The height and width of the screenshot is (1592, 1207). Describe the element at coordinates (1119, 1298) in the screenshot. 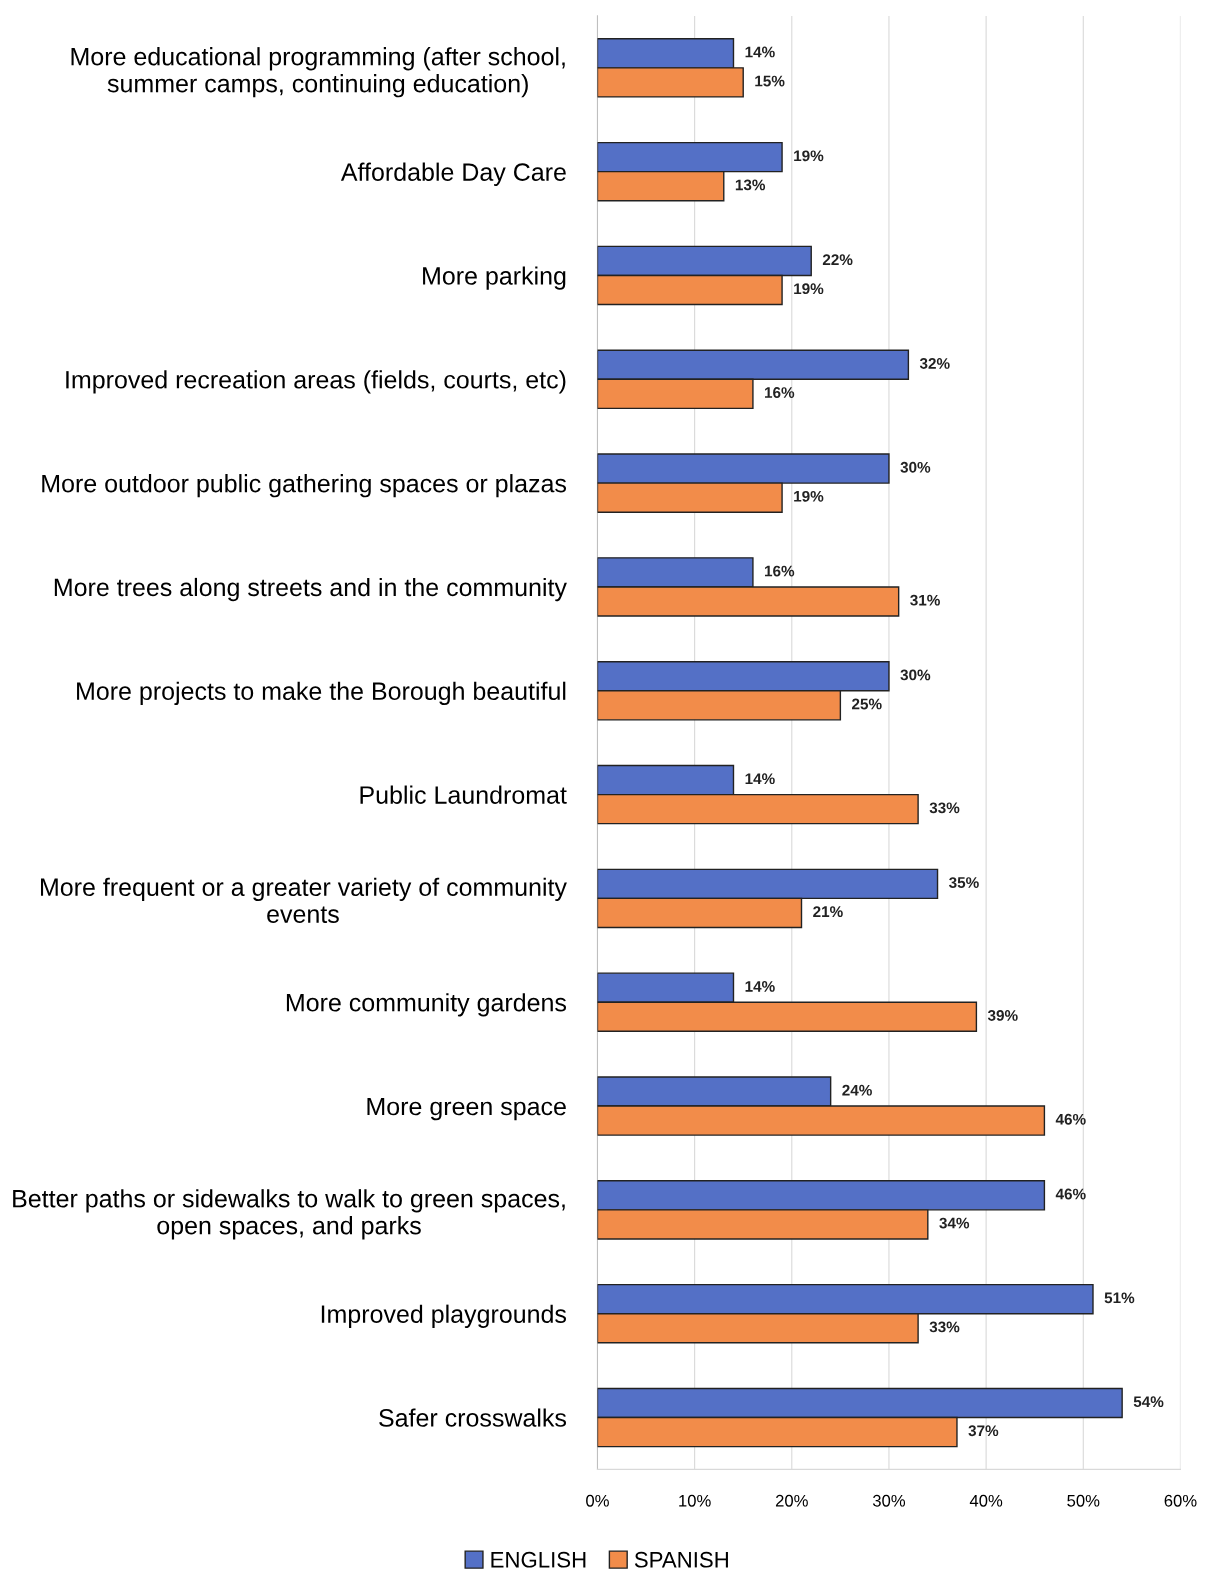

I see `data-label: 51%` at that location.